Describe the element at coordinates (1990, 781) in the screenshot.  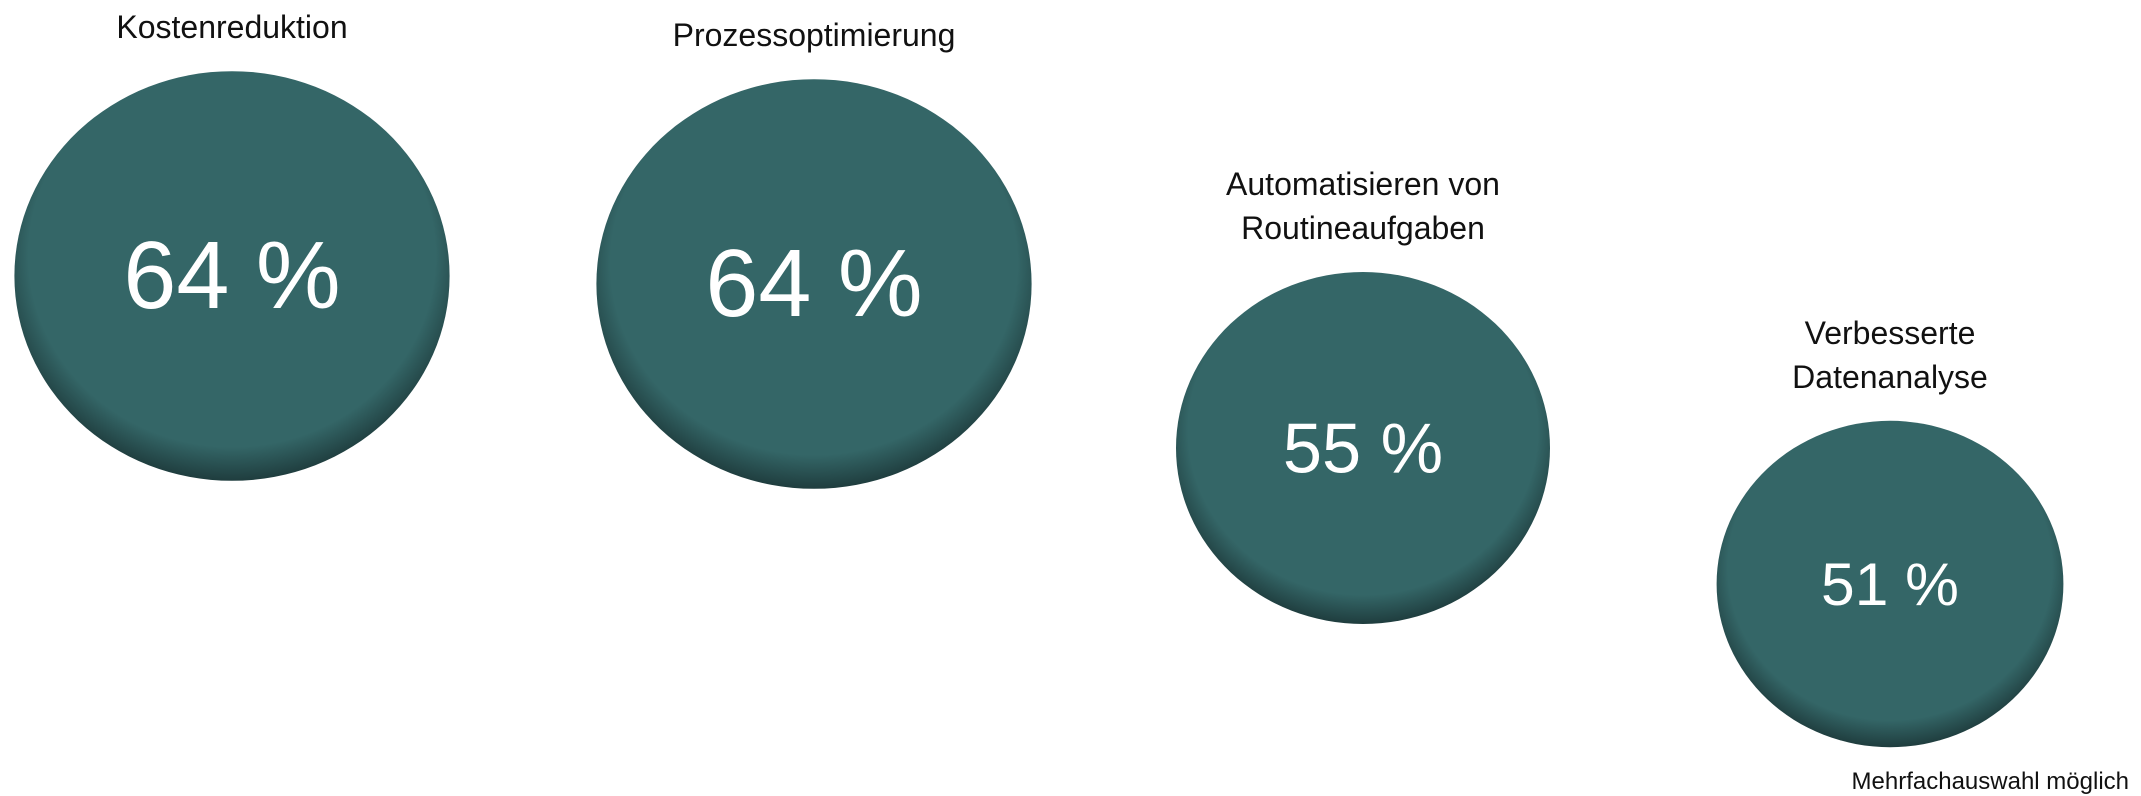
I see `footnote: Mehrfachauswahl möglich` at that location.